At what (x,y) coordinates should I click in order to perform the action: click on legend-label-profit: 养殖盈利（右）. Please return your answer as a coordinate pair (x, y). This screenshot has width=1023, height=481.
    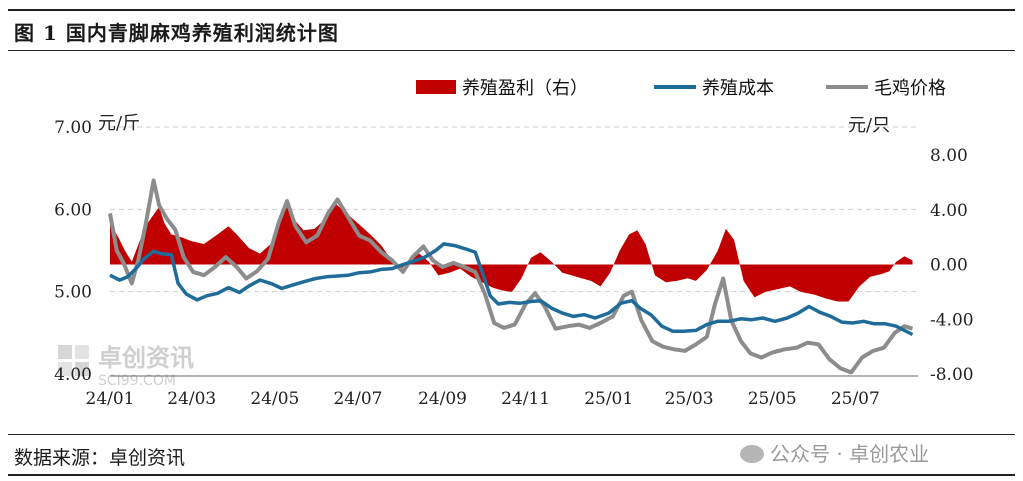
    Looking at the image, I should click on (525, 88).